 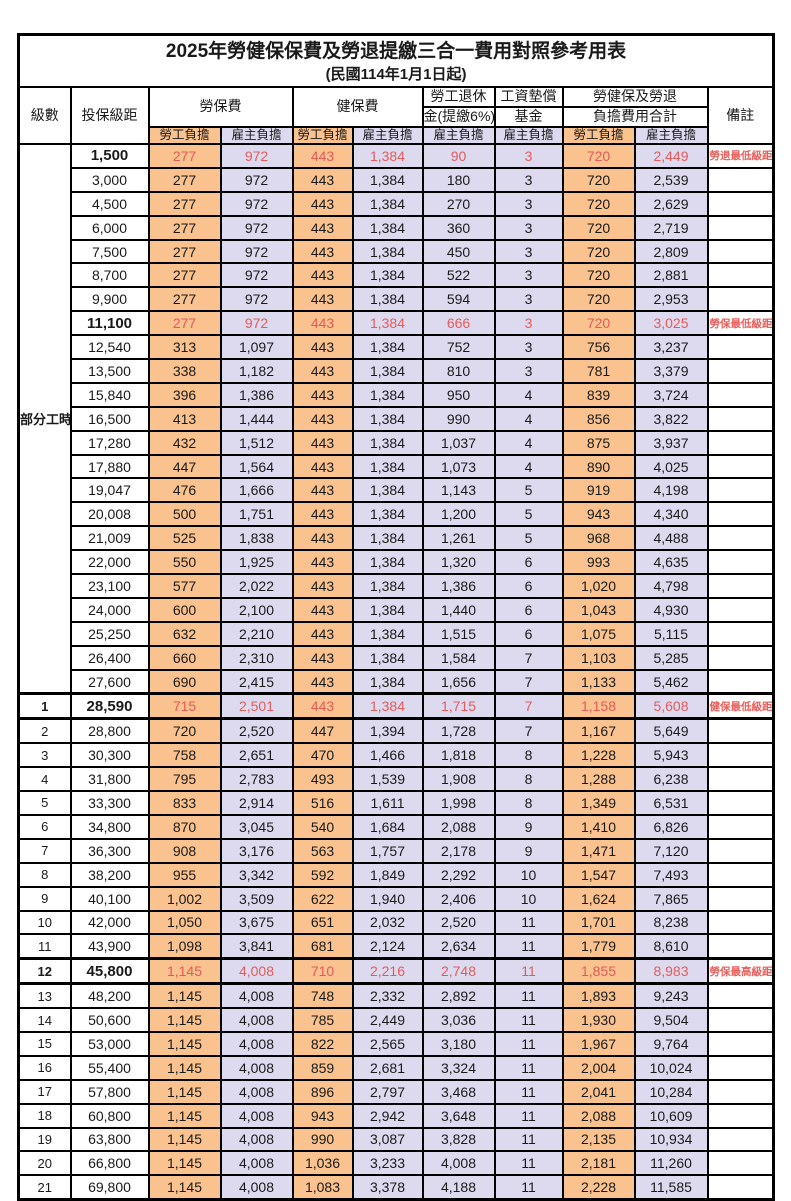 I want to click on cell-labor-employer: 1,182, so click(x=256, y=371).